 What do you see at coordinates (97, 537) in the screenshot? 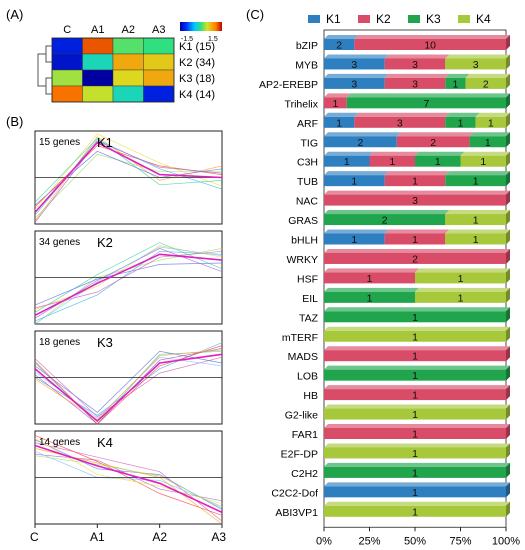
I see `b-xtick-label: A1` at bounding box center [97, 537].